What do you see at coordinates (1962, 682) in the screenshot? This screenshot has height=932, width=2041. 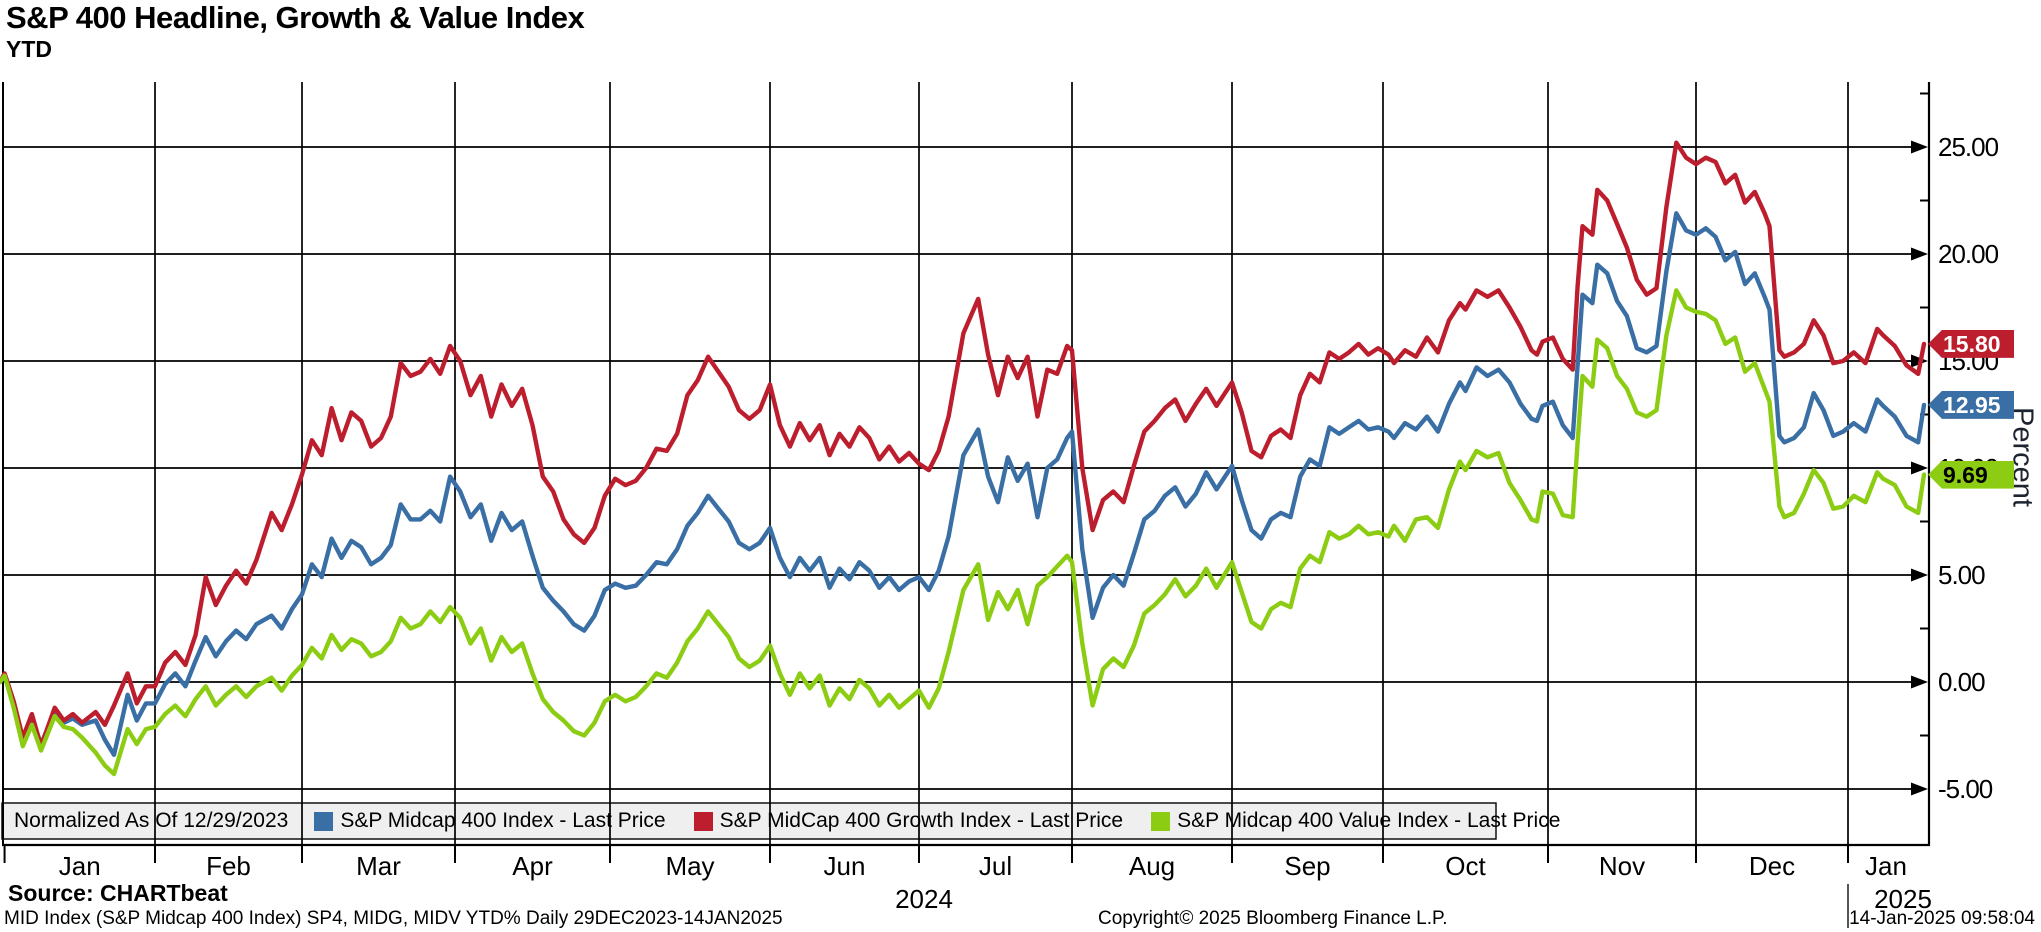 I see `y-axis-tick-label: 0.00` at bounding box center [1962, 682].